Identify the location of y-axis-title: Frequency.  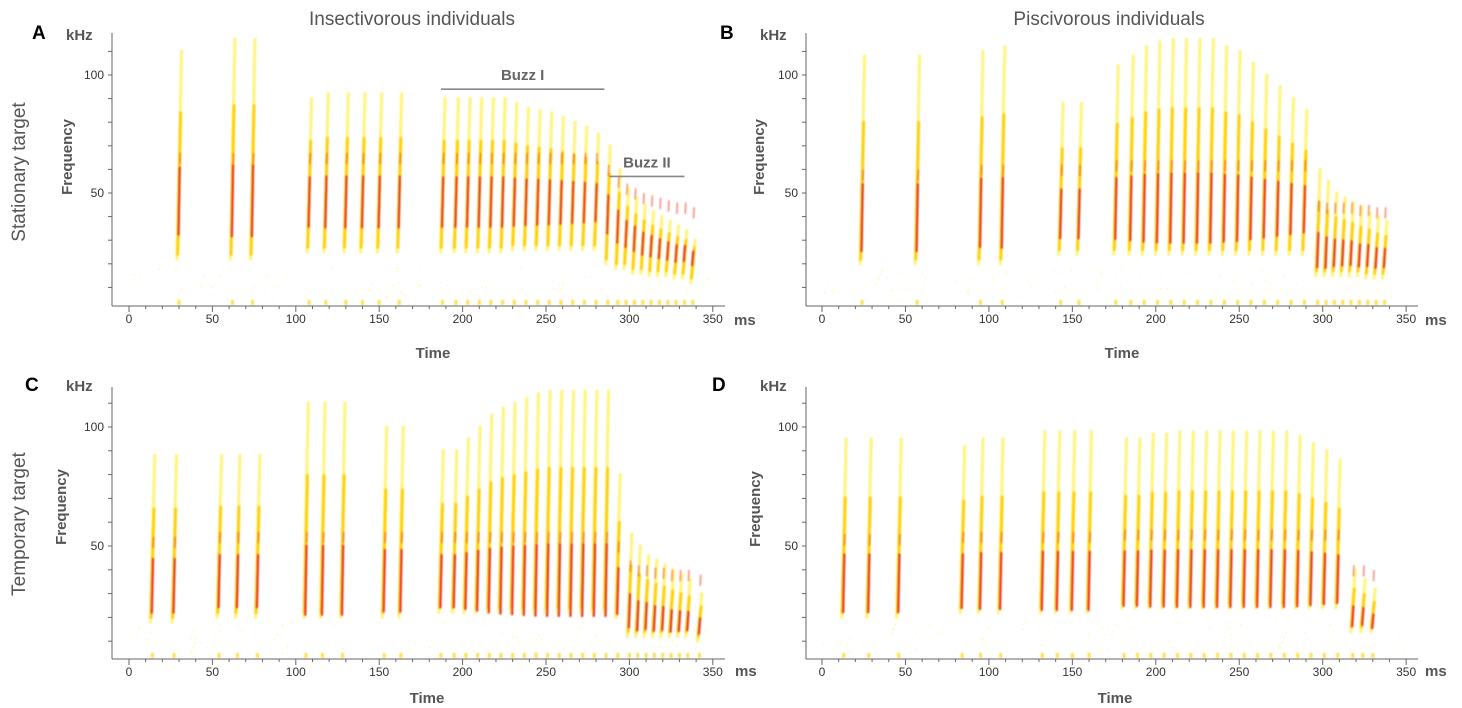
(755, 508).